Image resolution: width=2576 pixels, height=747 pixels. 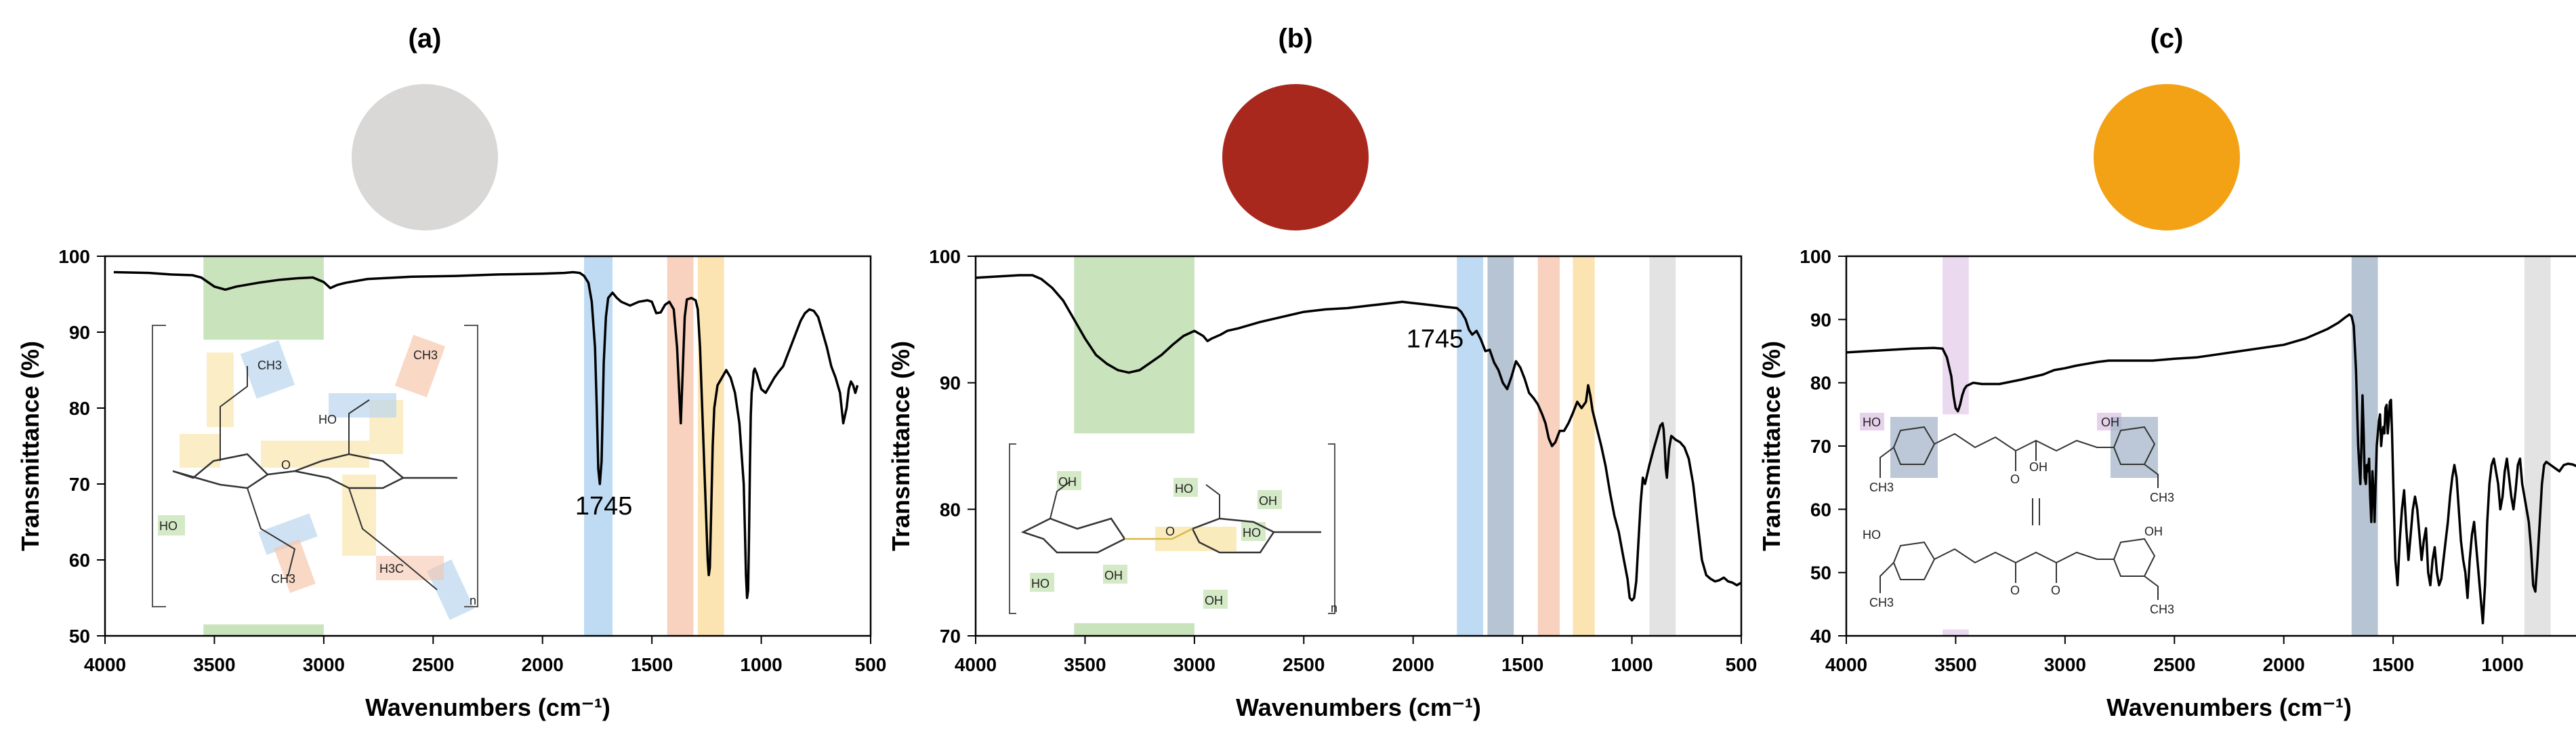 I want to click on x-tick-label-panel-a-7: 500, so click(x=871, y=664).